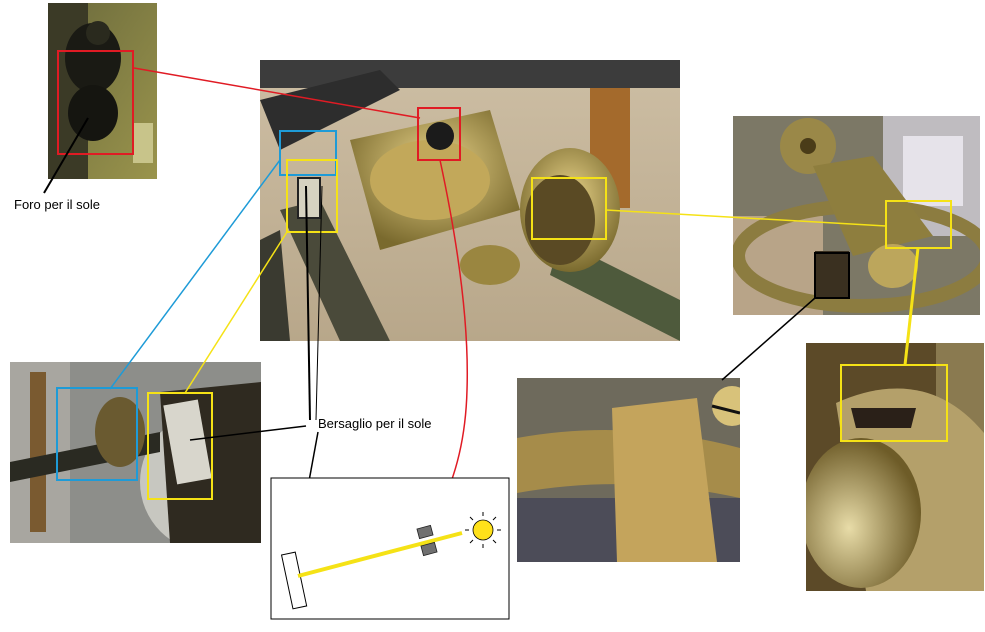 The height and width of the screenshot is (632, 985). What do you see at coordinates (307, 492) in the screenshot?
I see `black-connector-target-down` at bounding box center [307, 492].